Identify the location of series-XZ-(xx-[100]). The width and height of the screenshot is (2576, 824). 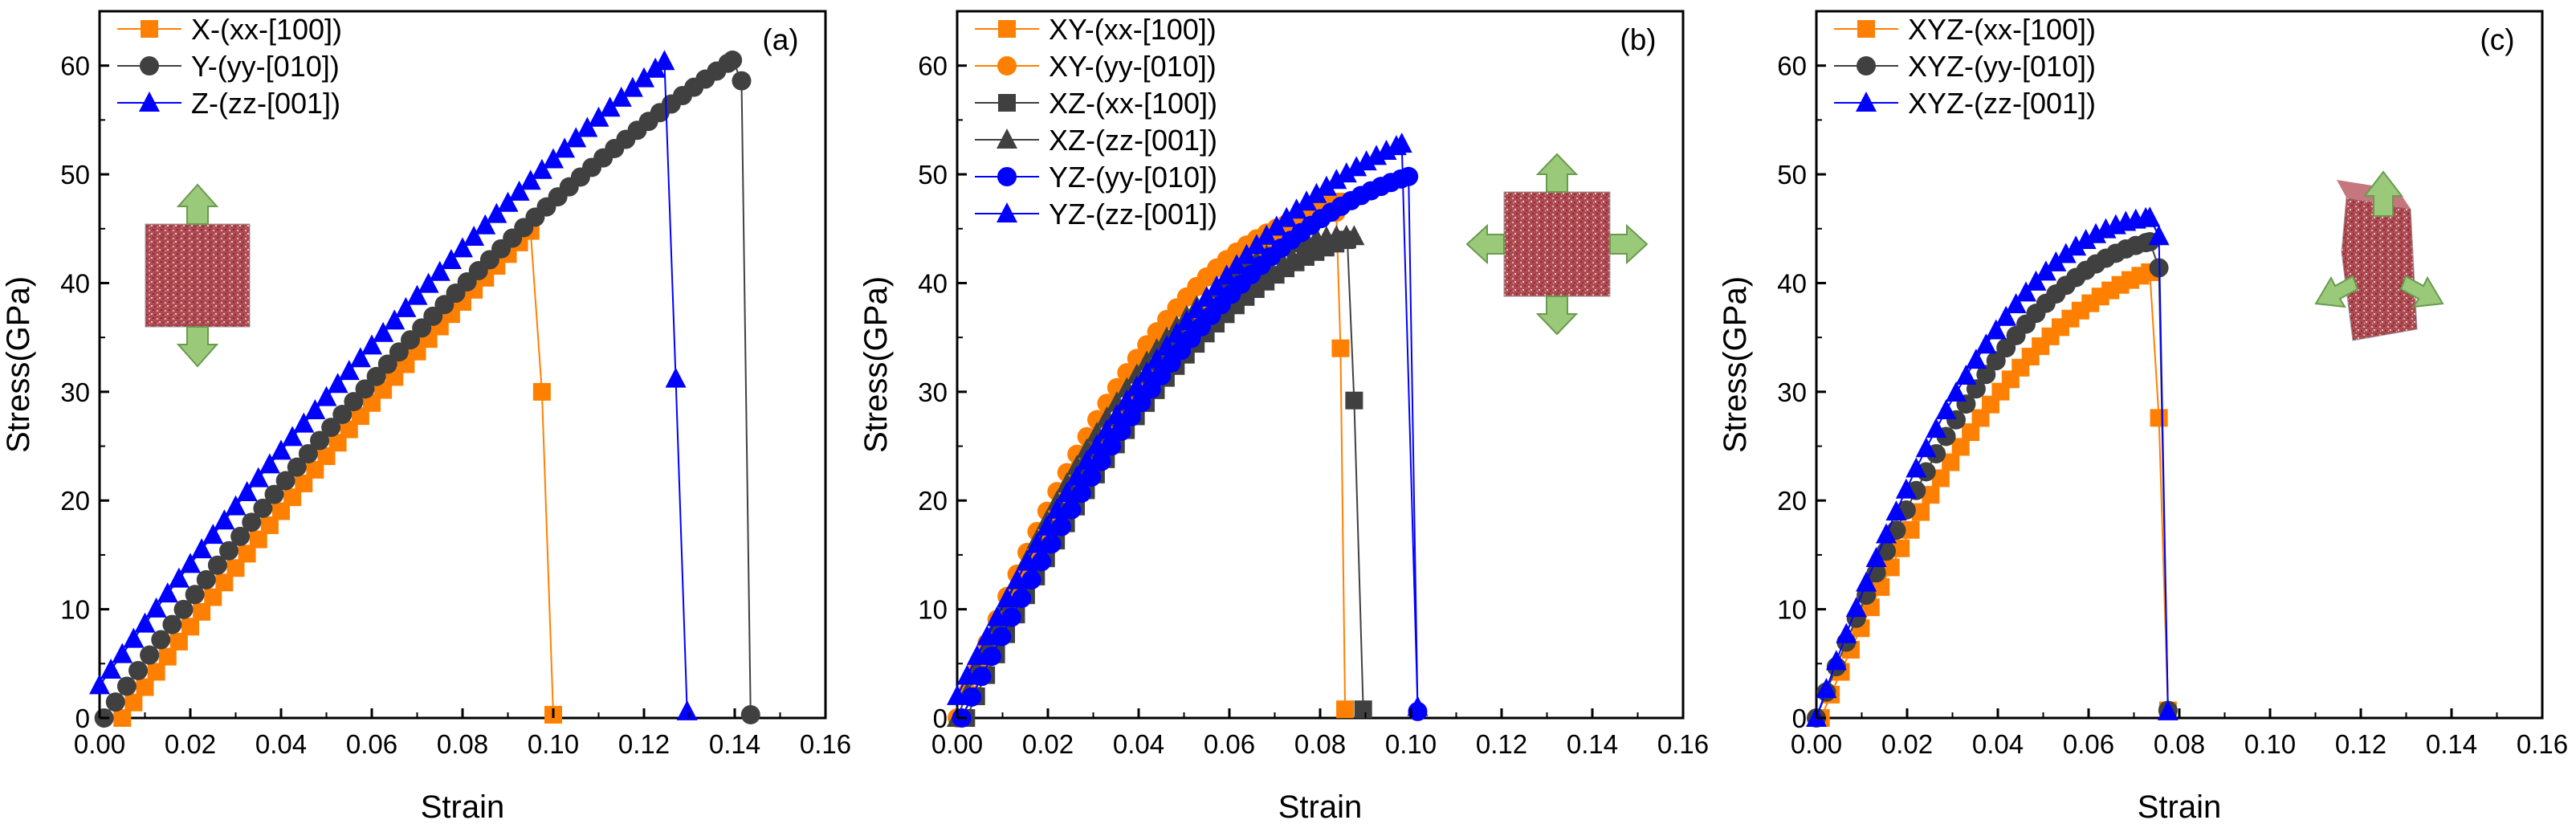
(1164, 478).